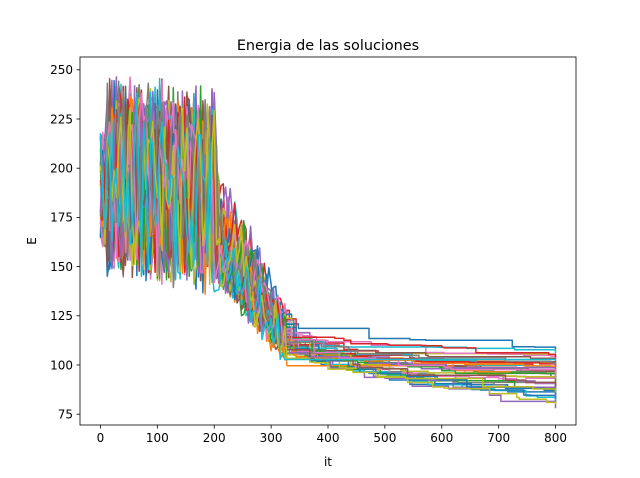 Image resolution: width=640 pixels, height=478 pixels. Describe the element at coordinates (61, 267) in the screenshot. I see `y-tick-label: 150` at that location.